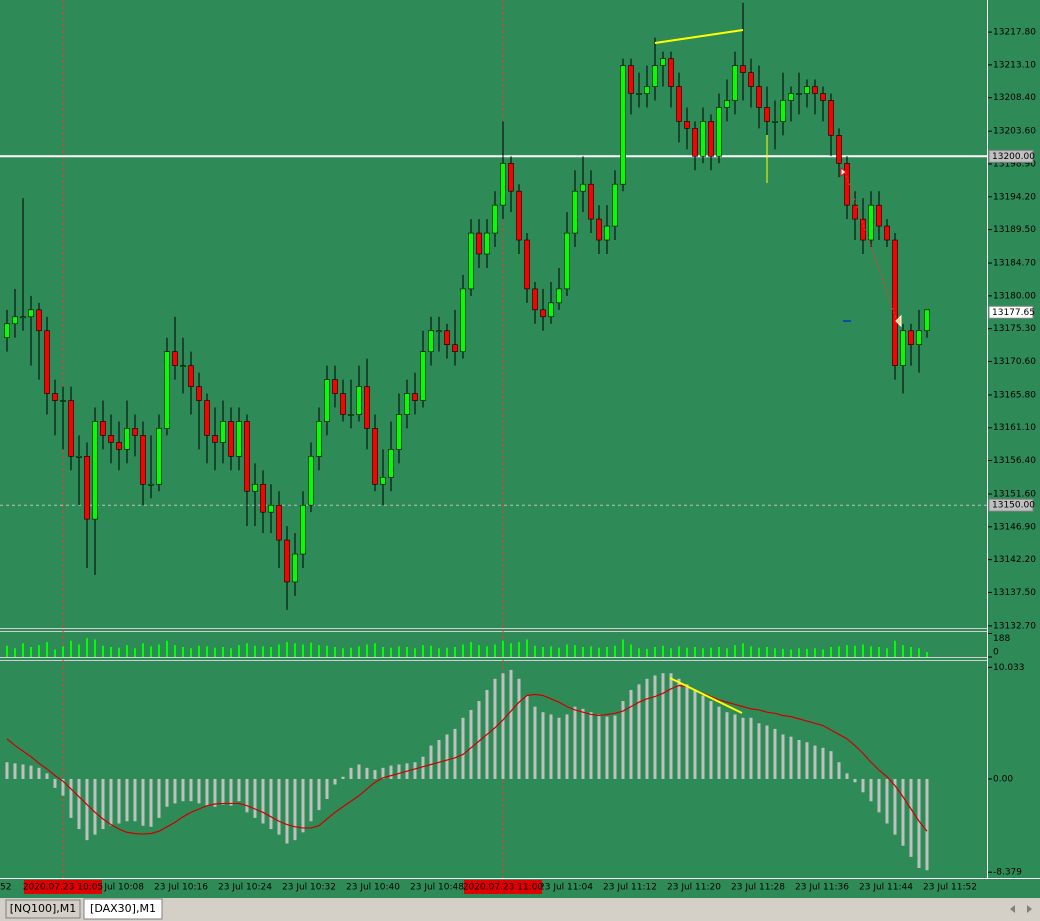 The image size is (1040, 921). Describe the element at coordinates (1014, 527) in the screenshot. I see `y-tick-label: 13146.90` at that location.